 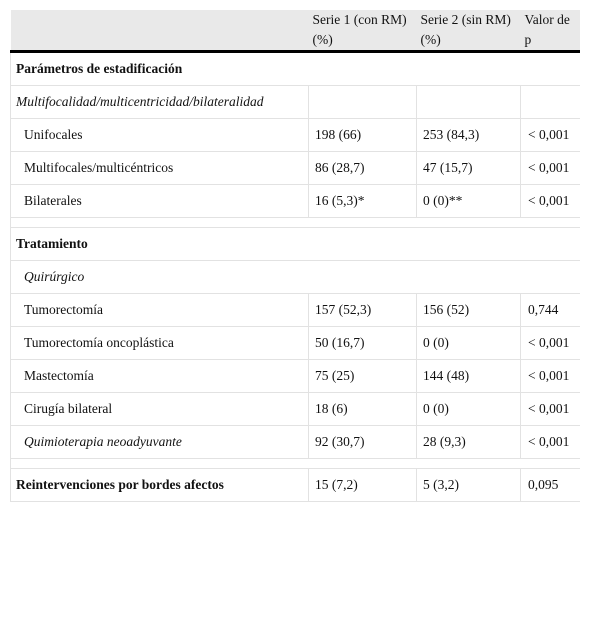 I want to click on value-cell: 0,744, so click(x=550, y=310).